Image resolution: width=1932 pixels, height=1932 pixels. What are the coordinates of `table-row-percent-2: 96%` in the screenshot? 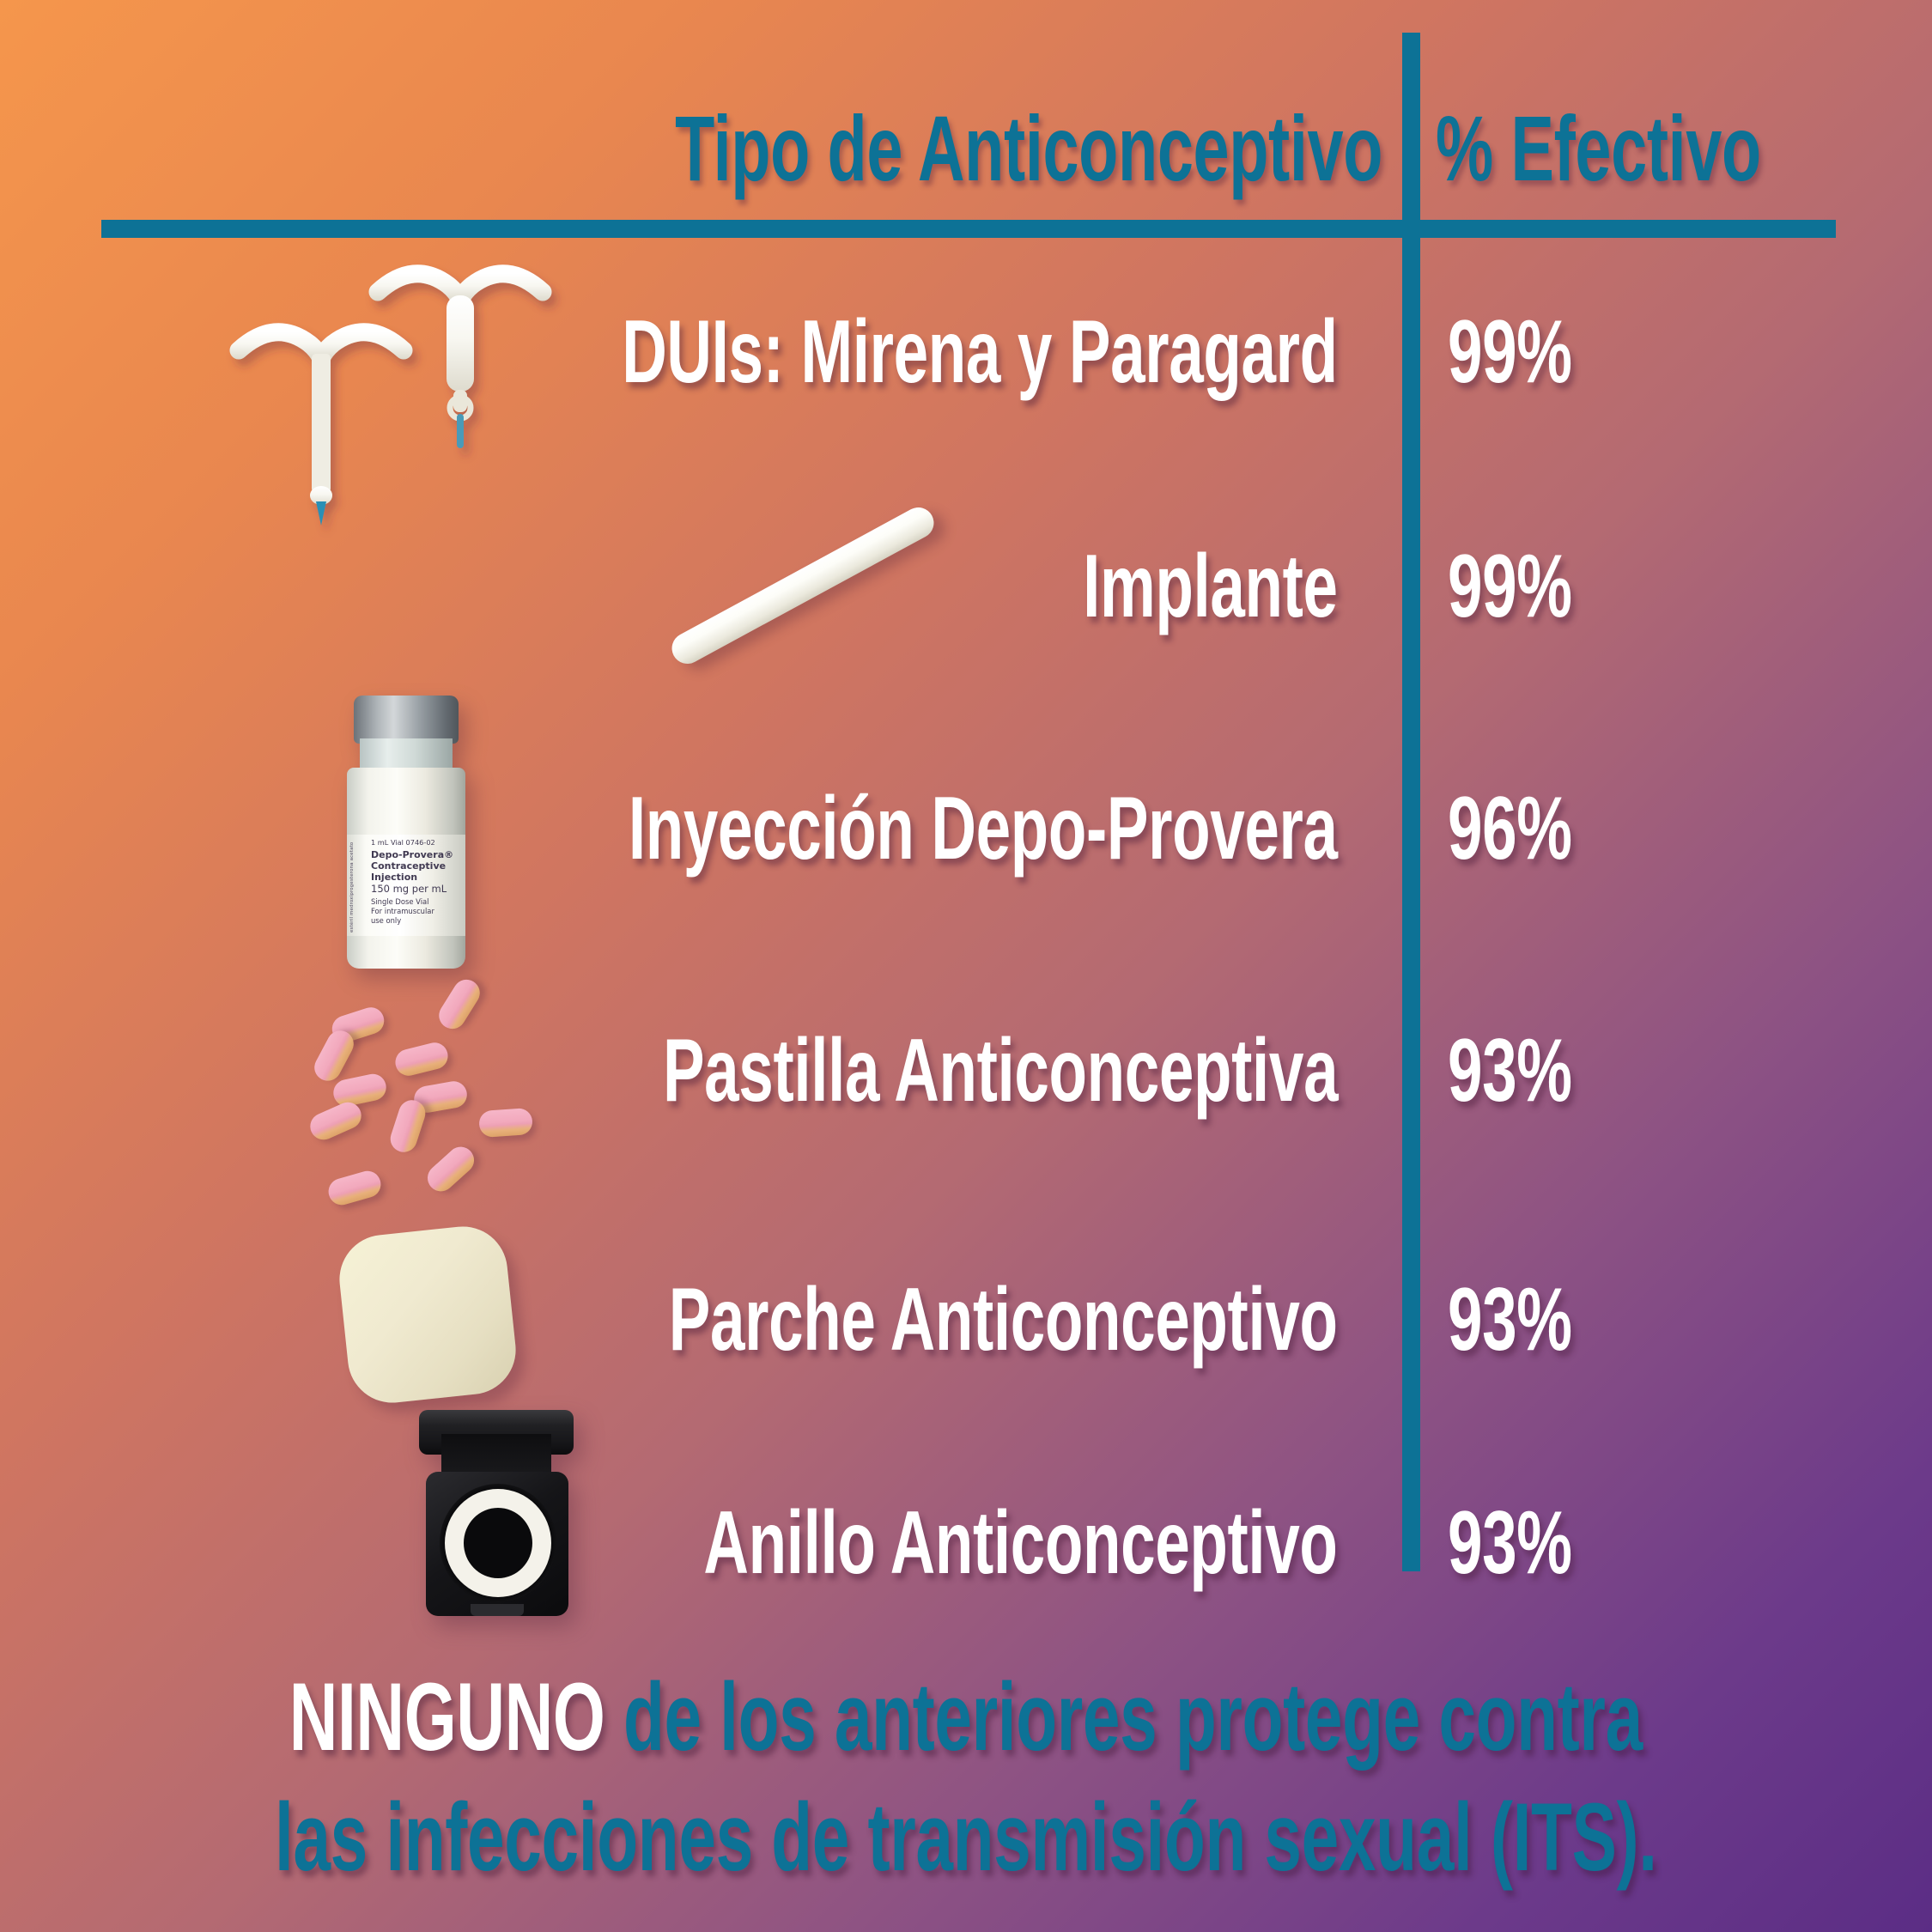 It's located at (1689, 828).